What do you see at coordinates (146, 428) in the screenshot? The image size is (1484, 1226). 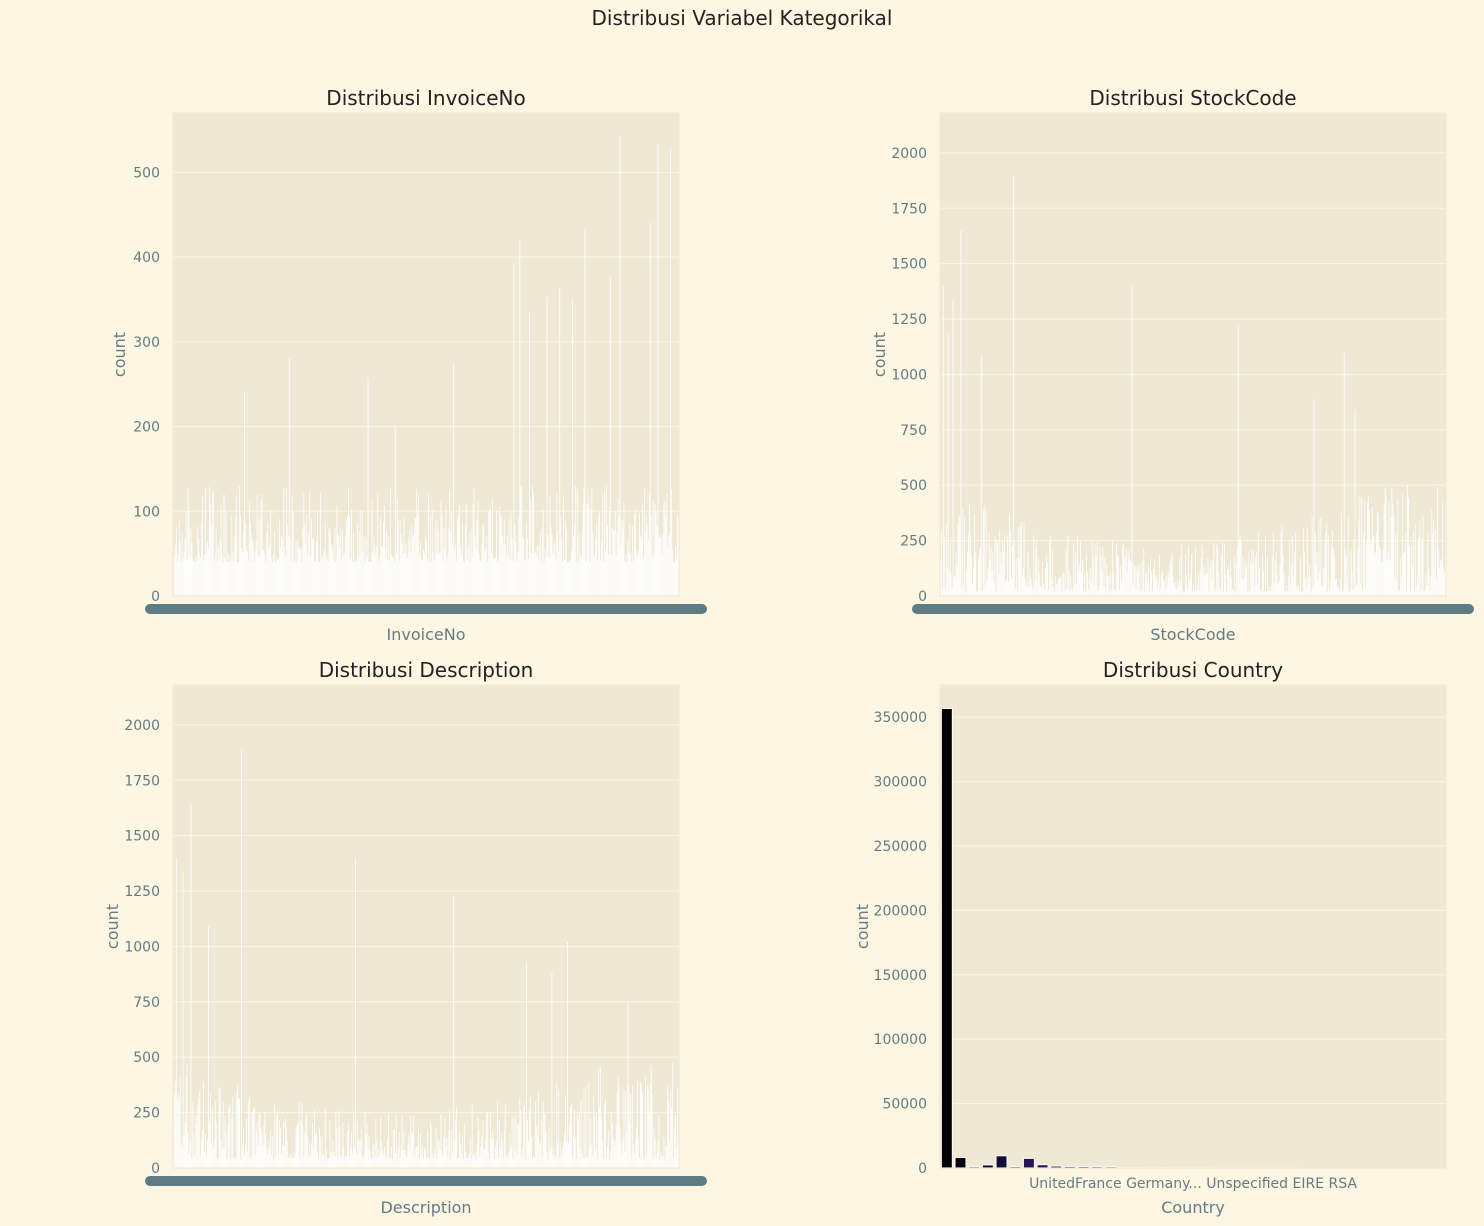 I see `y-tick-label: 200` at bounding box center [146, 428].